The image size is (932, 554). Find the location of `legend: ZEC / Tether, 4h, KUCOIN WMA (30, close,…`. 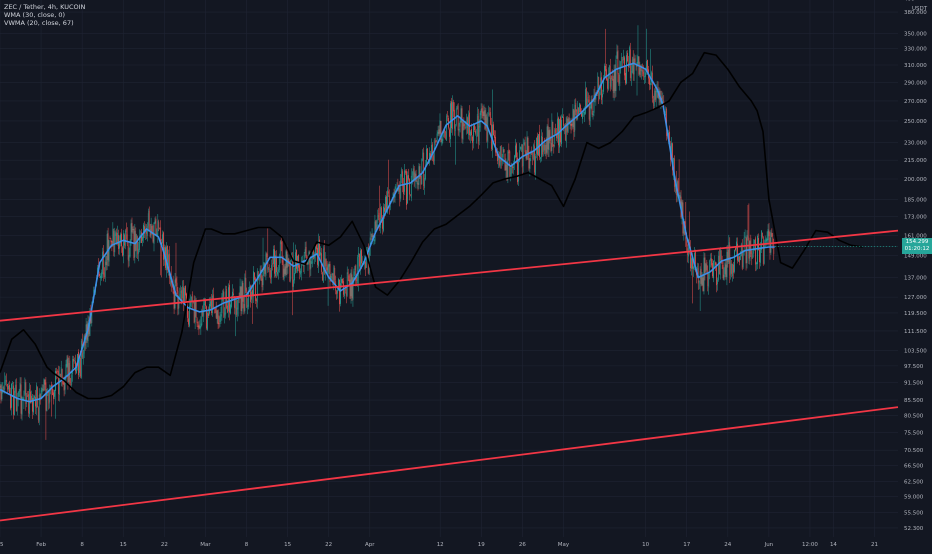

legend: ZEC / Tether, 4h, KUCOIN WMA (30, close,… is located at coordinates (44, 15).